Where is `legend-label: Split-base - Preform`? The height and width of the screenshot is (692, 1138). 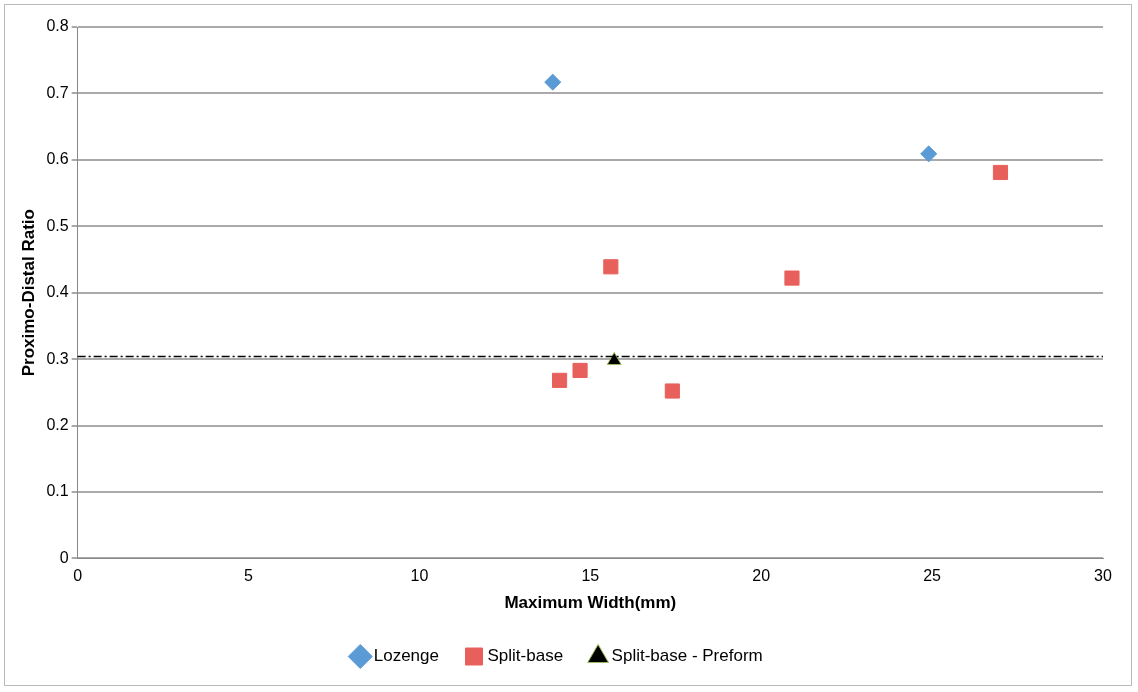
legend-label: Split-base - Preform is located at coordinates (687, 656).